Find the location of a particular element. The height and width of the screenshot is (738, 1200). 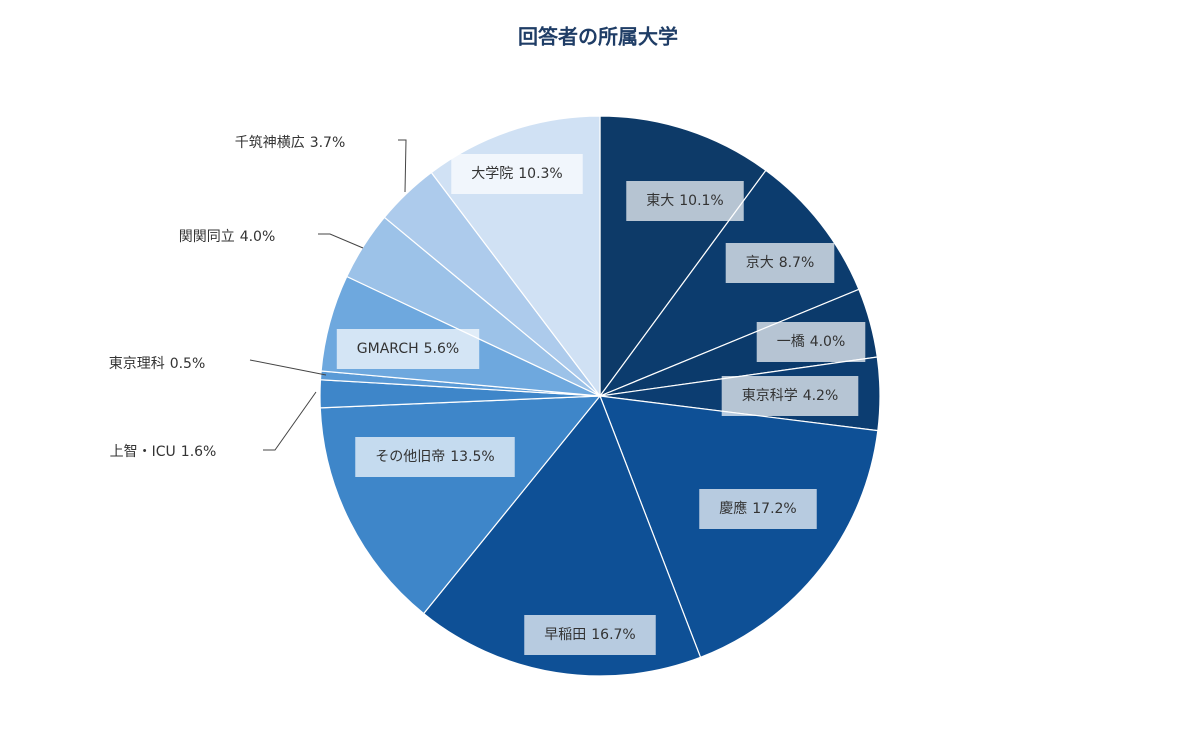

category-name: 関関同立 is located at coordinates (207, 237).